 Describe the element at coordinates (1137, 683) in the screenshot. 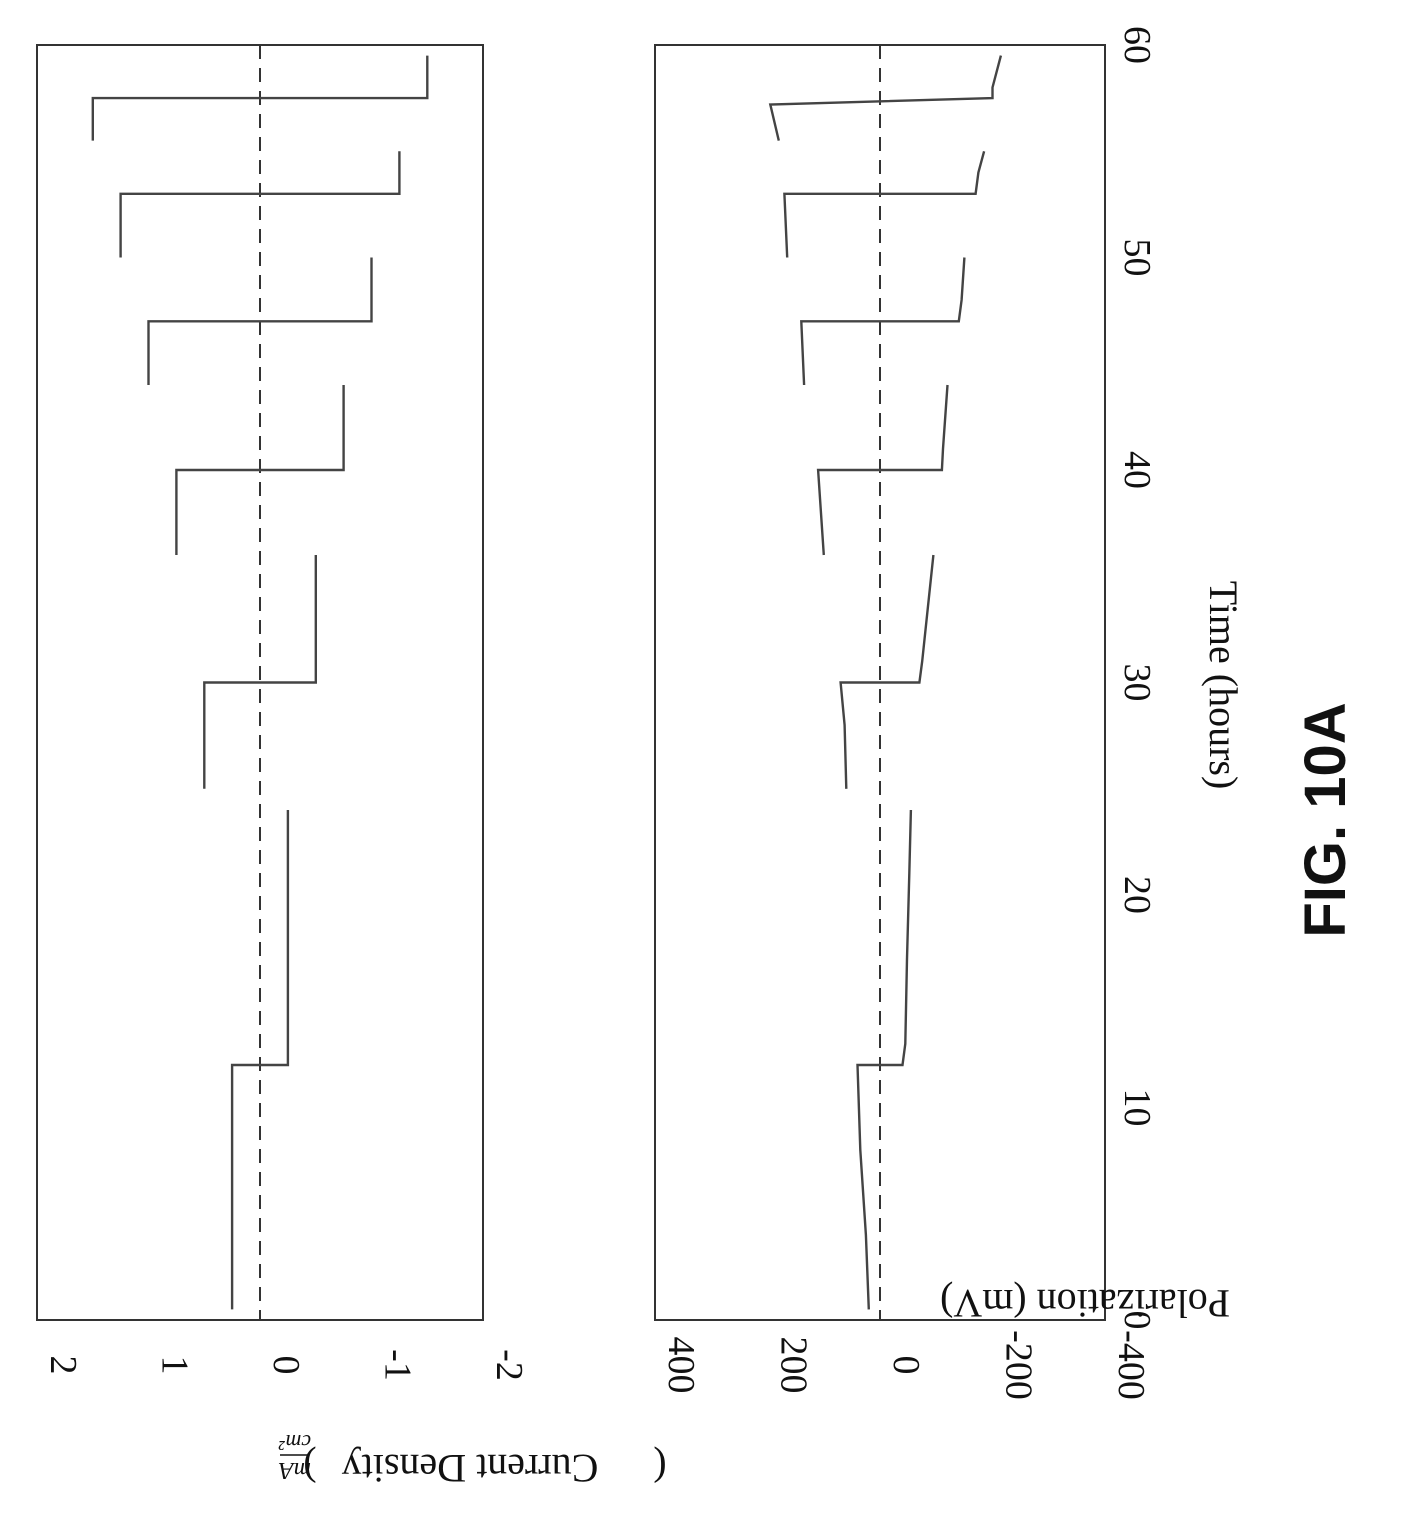

I see `x-tick-label: 30` at that location.